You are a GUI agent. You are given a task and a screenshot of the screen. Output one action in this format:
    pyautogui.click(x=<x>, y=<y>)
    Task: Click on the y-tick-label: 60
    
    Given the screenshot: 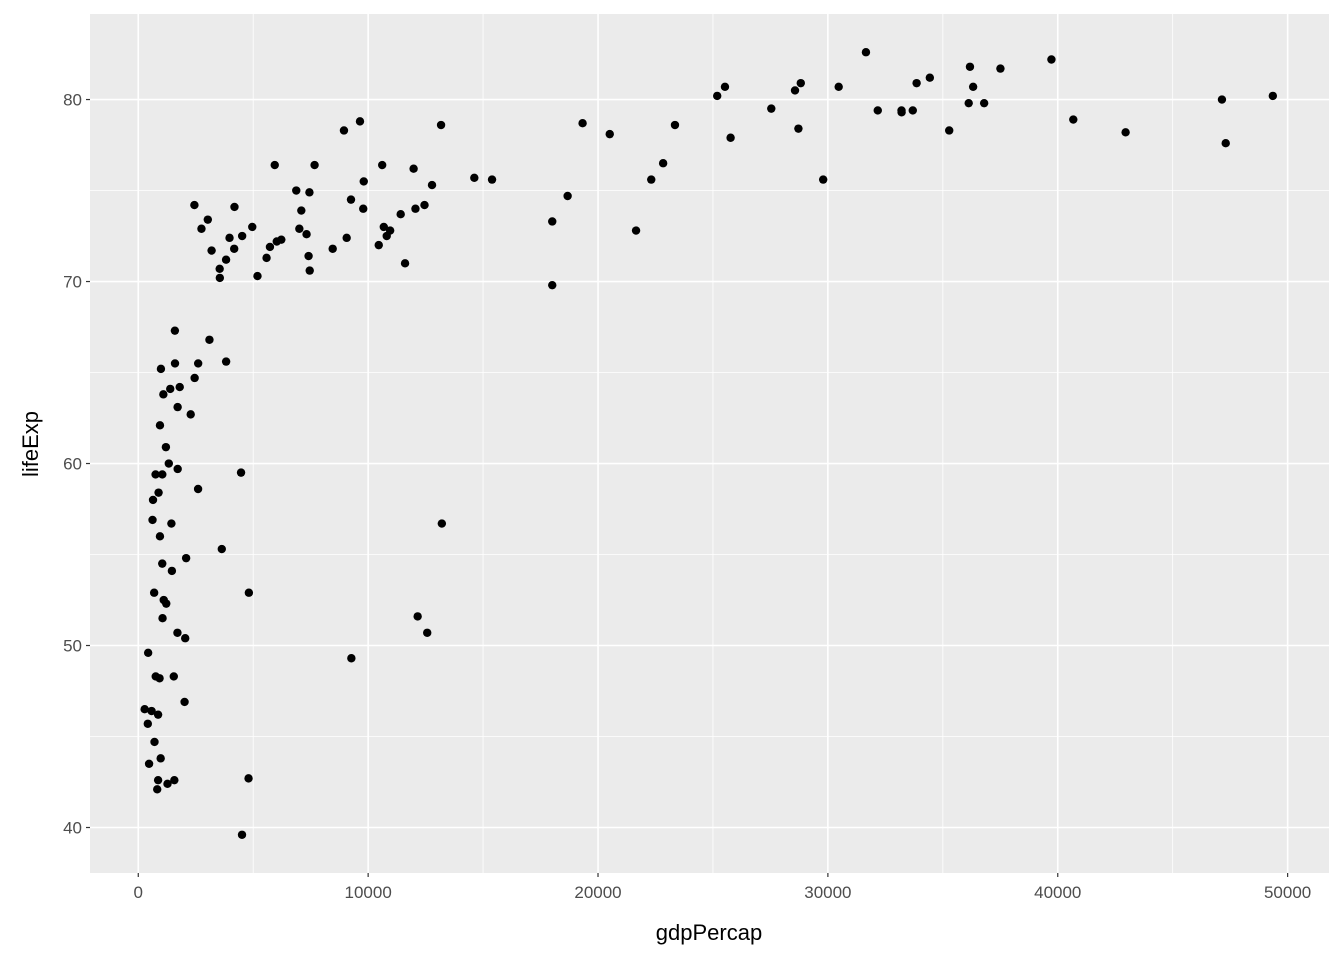 What is the action you would take?
    pyautogui.click(x=72, y=464)
    